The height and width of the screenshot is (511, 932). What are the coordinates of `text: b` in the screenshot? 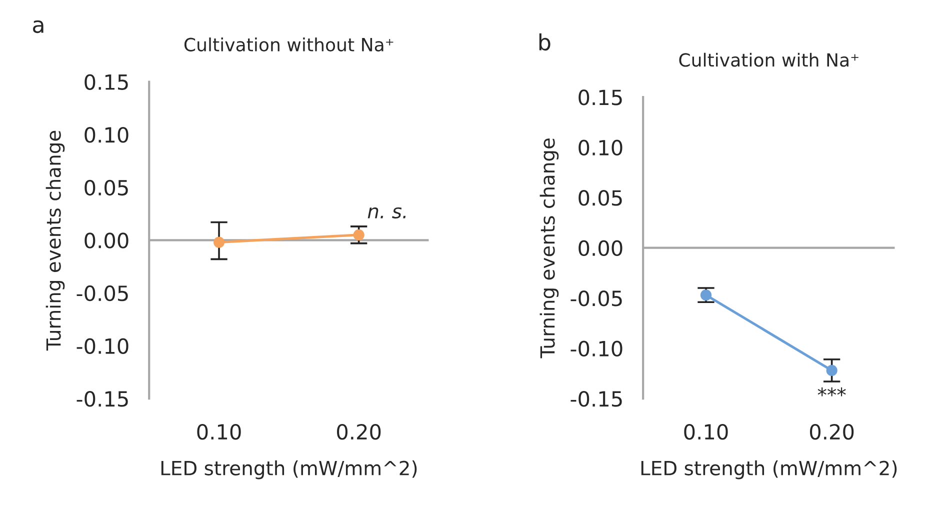 It's located at (544, 42).